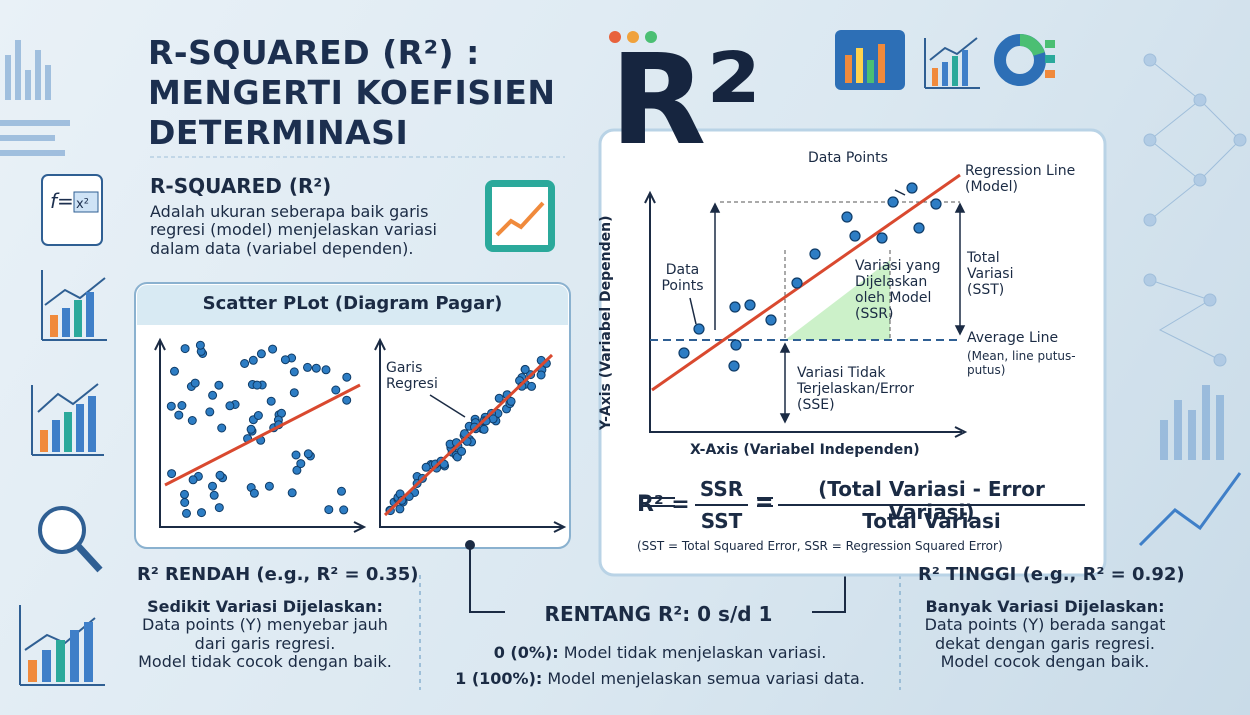  Describe the element at coordinates (721, 521) in the screenshot. I see `formula-den: SST` at that location.